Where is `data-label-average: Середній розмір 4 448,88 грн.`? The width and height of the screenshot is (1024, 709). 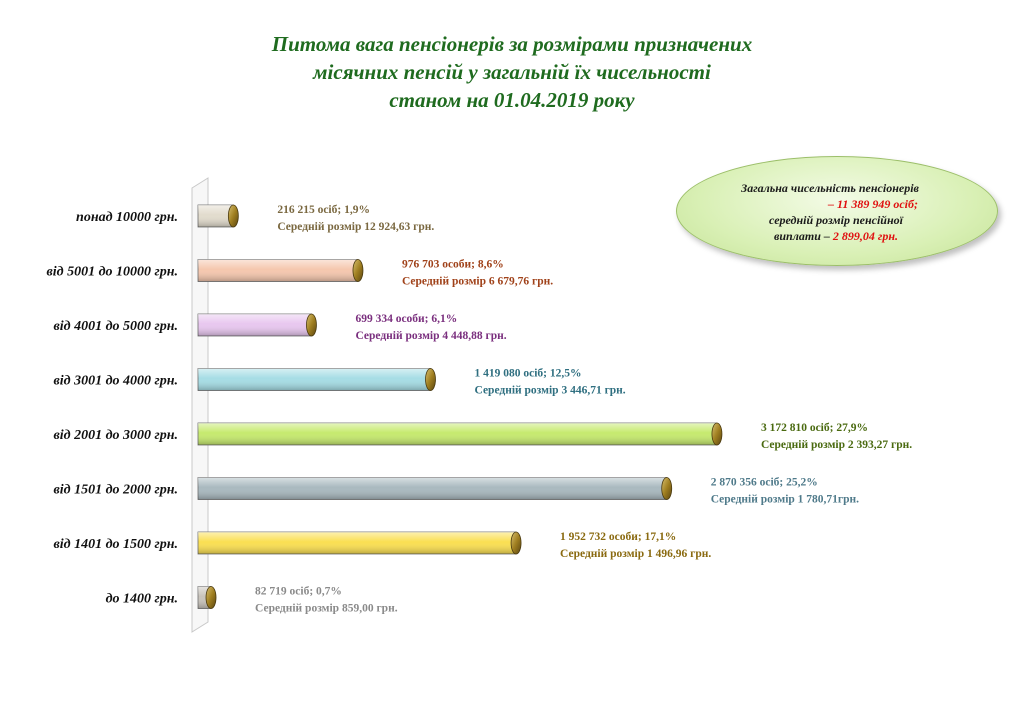
data-label-average: Середній розмір 4 448,88 грн. is located at coordinates (430, 336).